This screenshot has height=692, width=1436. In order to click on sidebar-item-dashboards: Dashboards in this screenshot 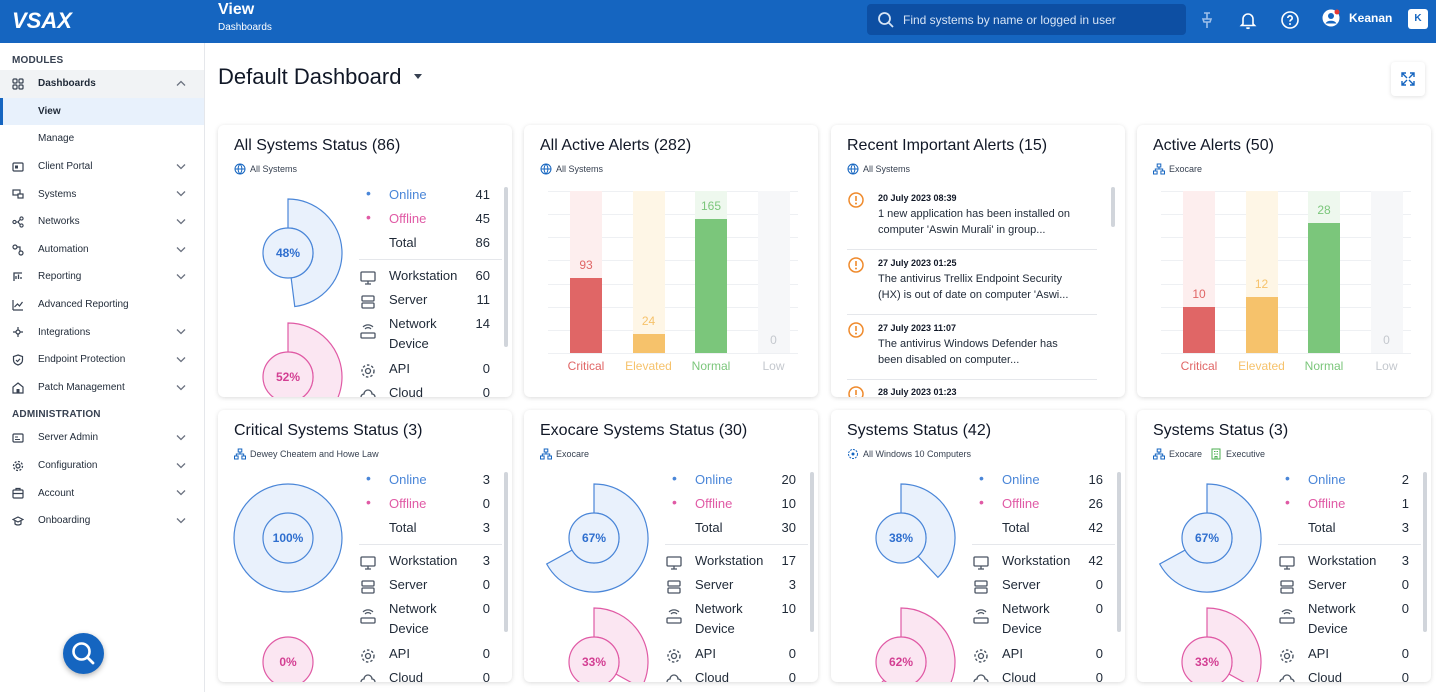, I will do `click(102, 84)`.